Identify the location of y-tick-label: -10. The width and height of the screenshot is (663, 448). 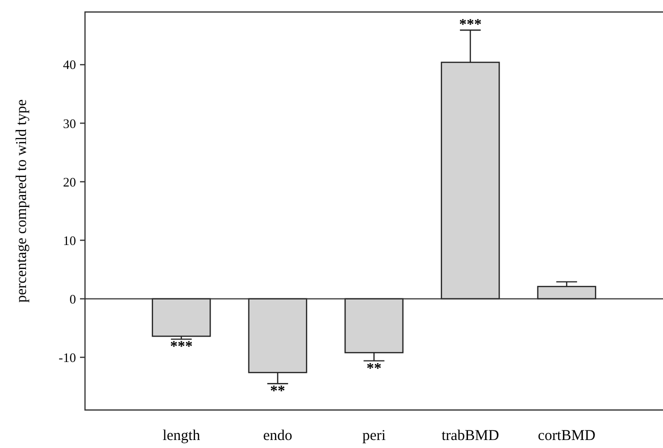
(67, 357).